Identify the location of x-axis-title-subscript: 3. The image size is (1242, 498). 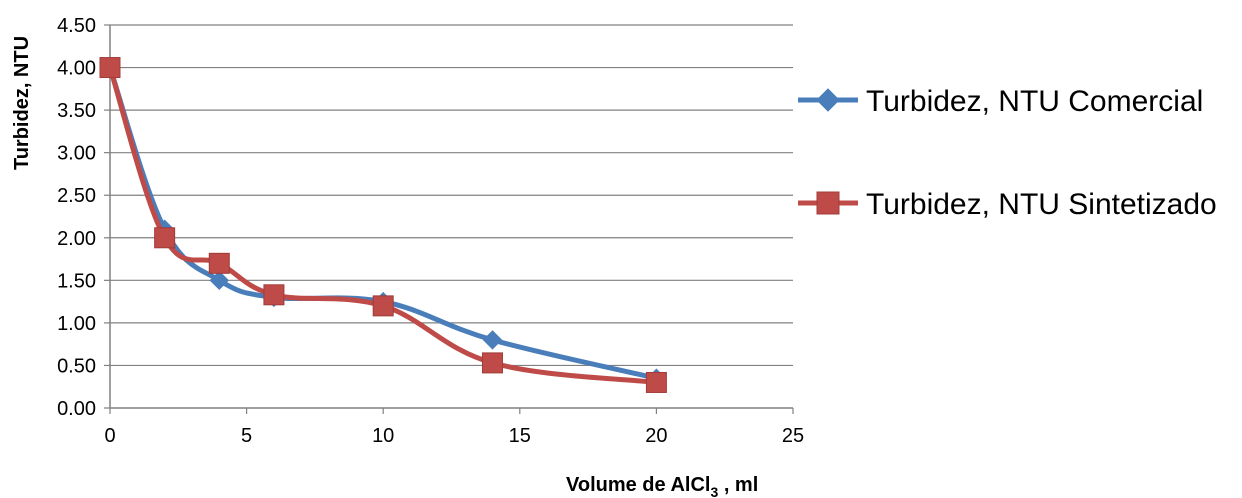
(714, 491).